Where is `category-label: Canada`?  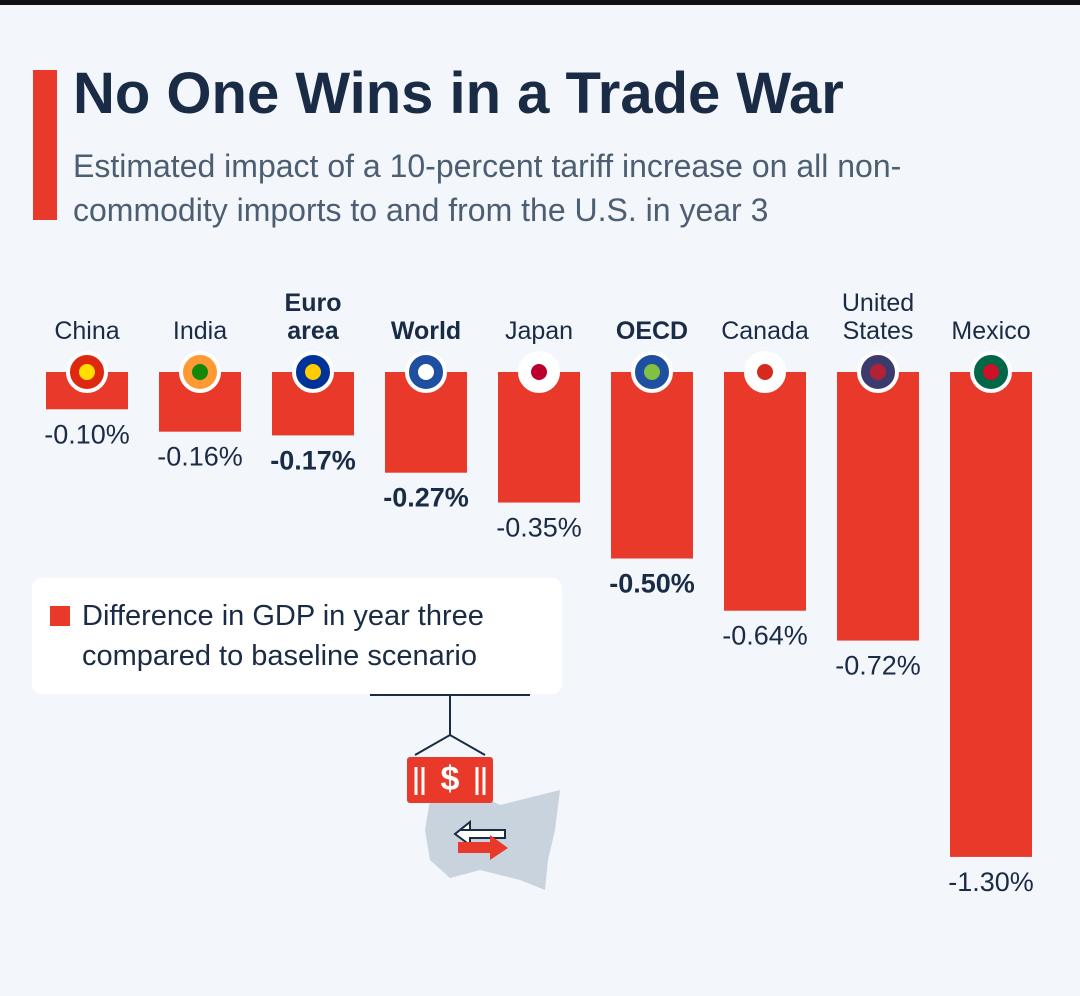
category-label: Canada is located at coordinates (765, 331).